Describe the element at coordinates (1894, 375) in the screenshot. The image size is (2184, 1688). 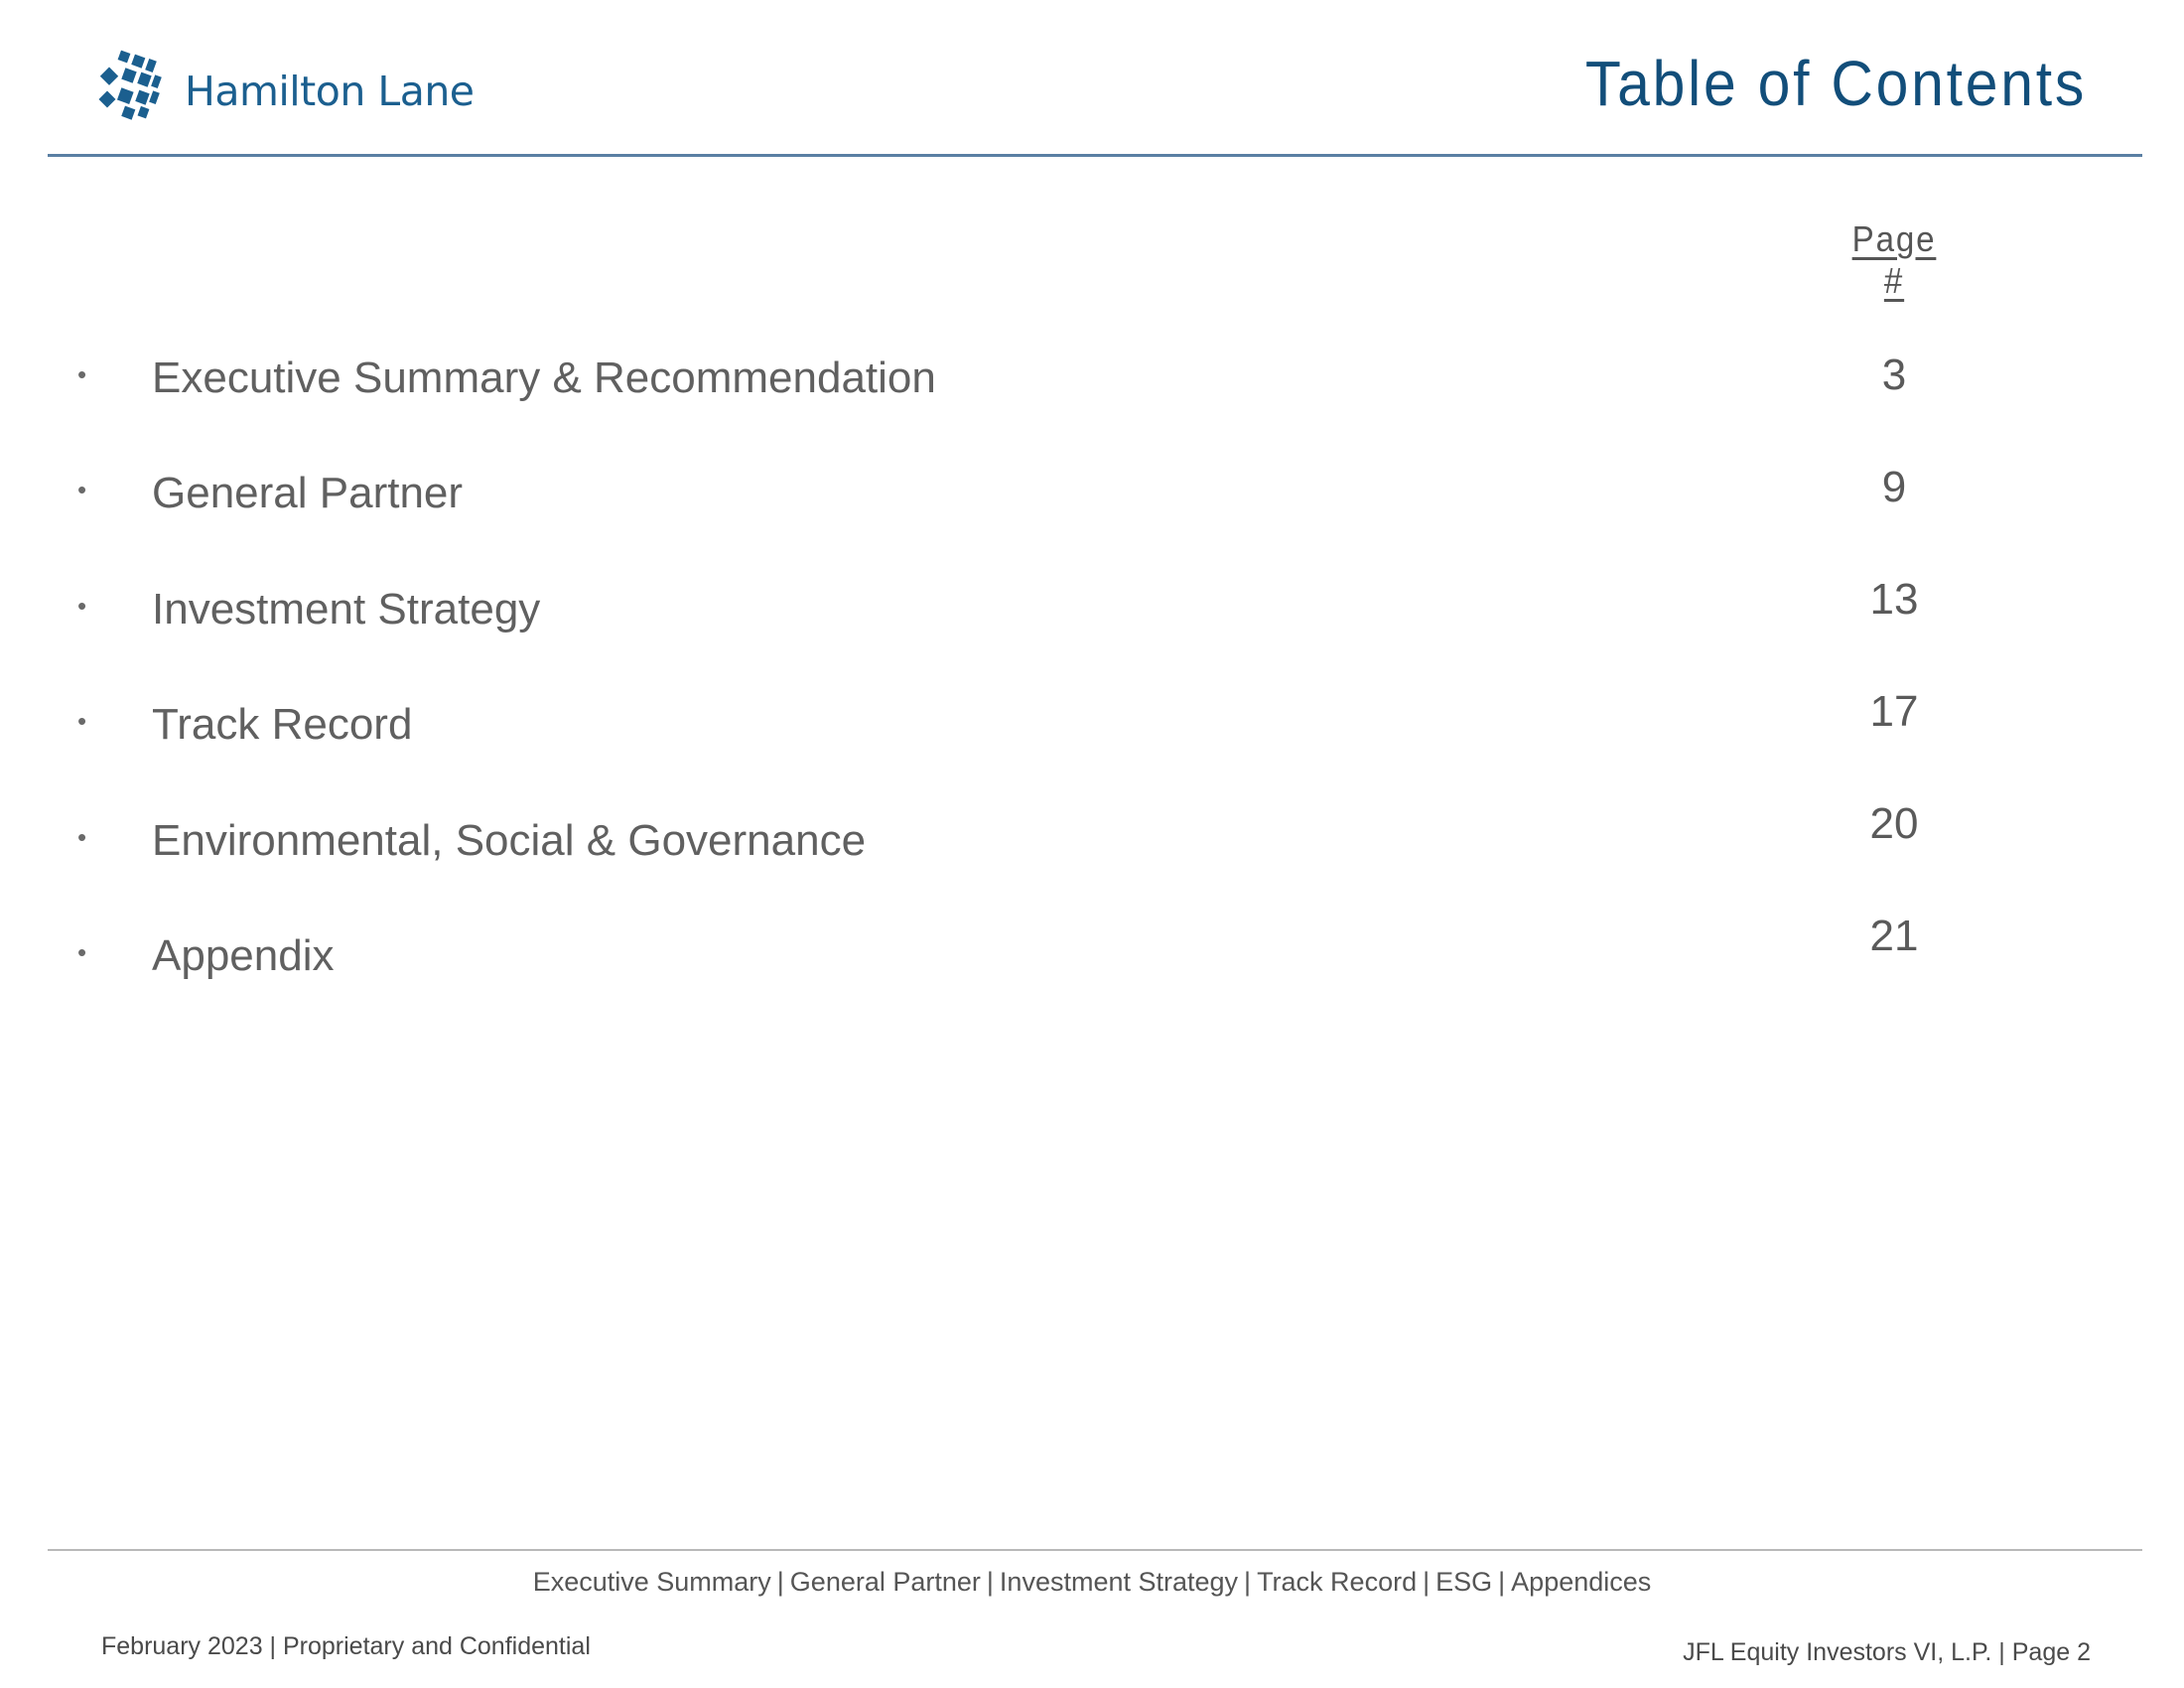
I see `toc-item-page: 3` at that location.